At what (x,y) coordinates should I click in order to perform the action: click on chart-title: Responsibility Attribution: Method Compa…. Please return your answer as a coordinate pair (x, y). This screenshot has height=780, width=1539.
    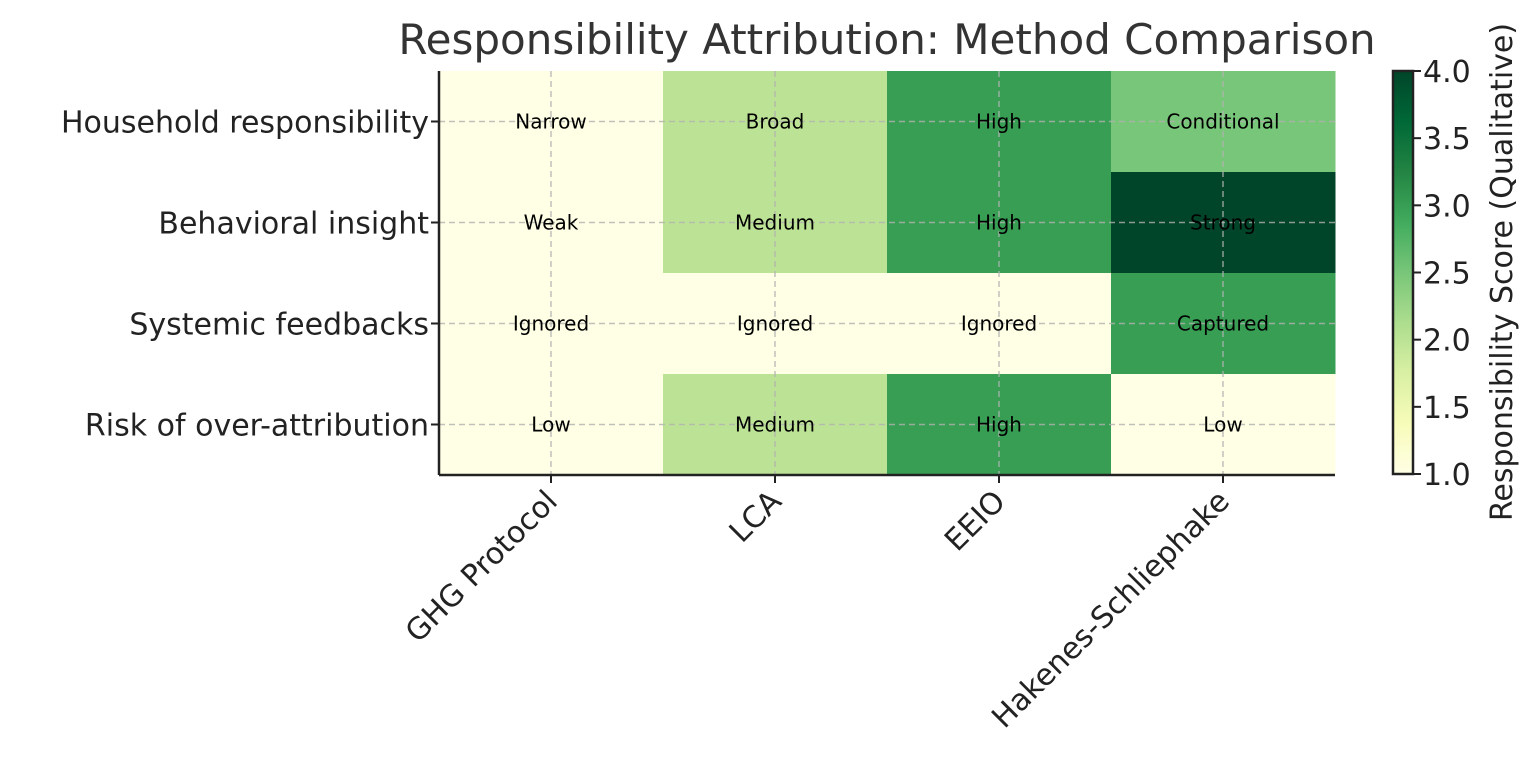
    Looking at the image, I should click on (886, 39).